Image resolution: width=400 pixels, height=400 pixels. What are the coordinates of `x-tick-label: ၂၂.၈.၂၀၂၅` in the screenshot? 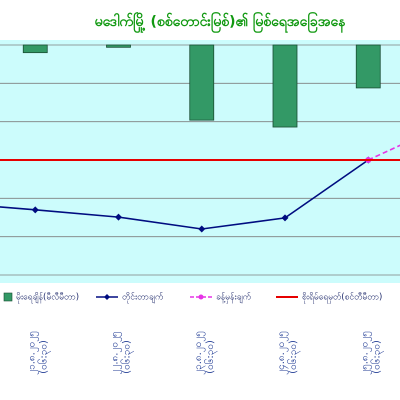 It's located at (116, 353).